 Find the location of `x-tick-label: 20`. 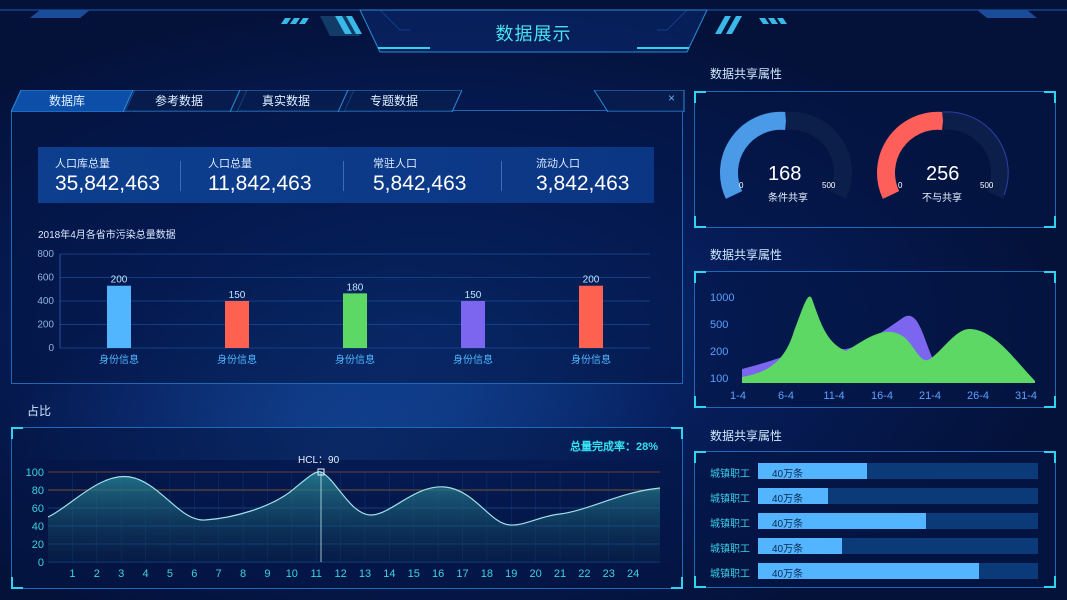

x-tick-label: 20 is located at coordinates (536, 574).